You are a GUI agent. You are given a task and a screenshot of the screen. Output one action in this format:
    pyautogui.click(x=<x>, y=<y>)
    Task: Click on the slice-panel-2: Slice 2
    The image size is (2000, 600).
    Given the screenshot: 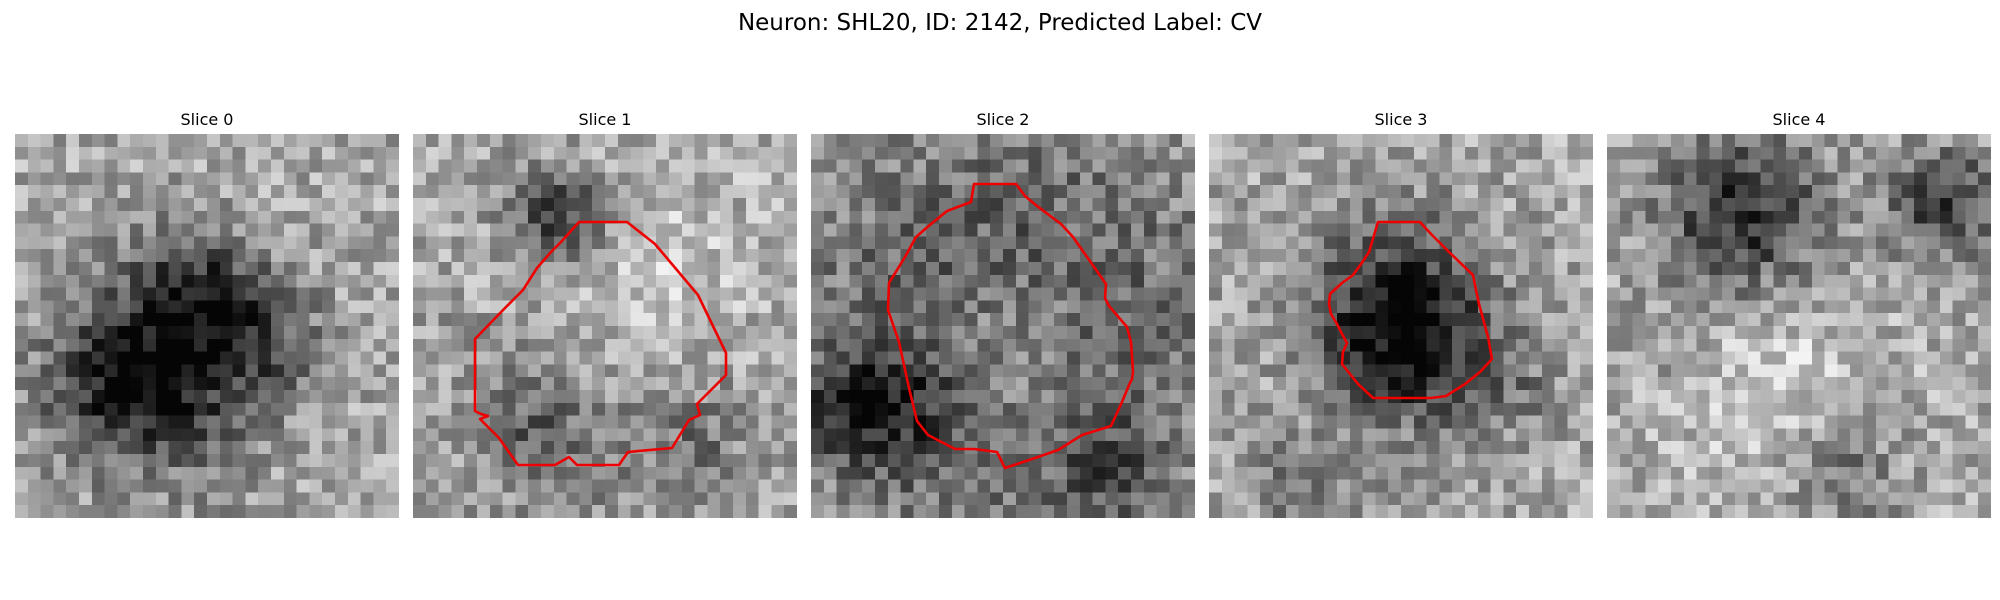 What is the action you would take?
    pyautogui.click(x=1003, y=314)
    